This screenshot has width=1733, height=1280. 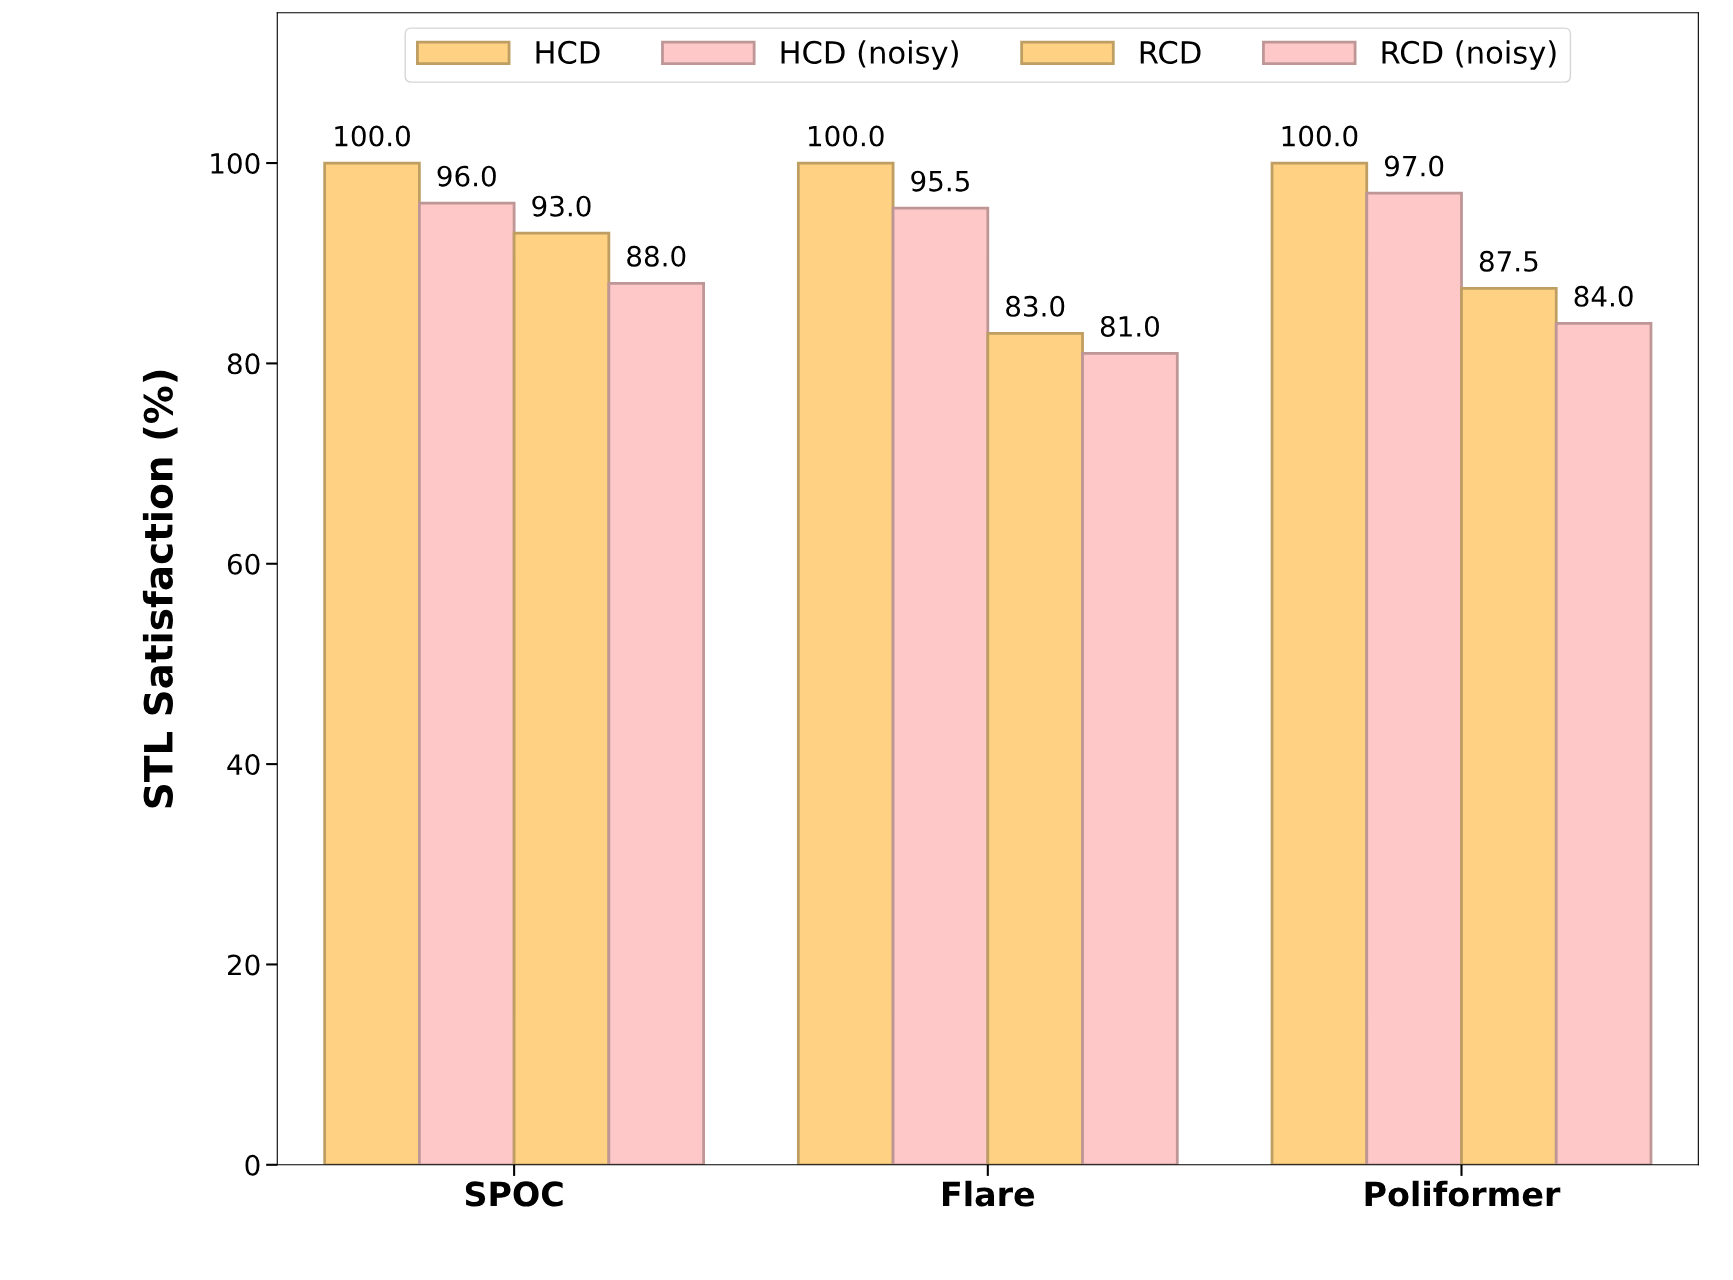 What do you see at coordinates (1129, 326) in the screenshot?
I see `data-label: 81.0` at bounding box center [1129, 326].